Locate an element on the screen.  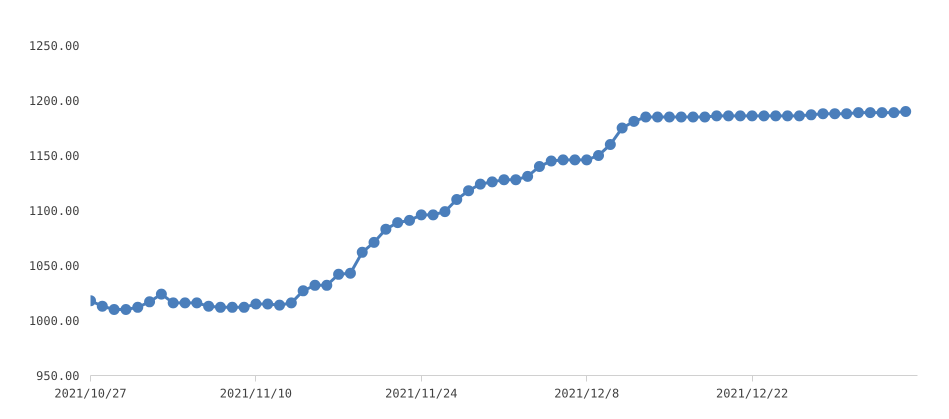
y-tick-label: 1250.00 is located at coordinates (54, 46).